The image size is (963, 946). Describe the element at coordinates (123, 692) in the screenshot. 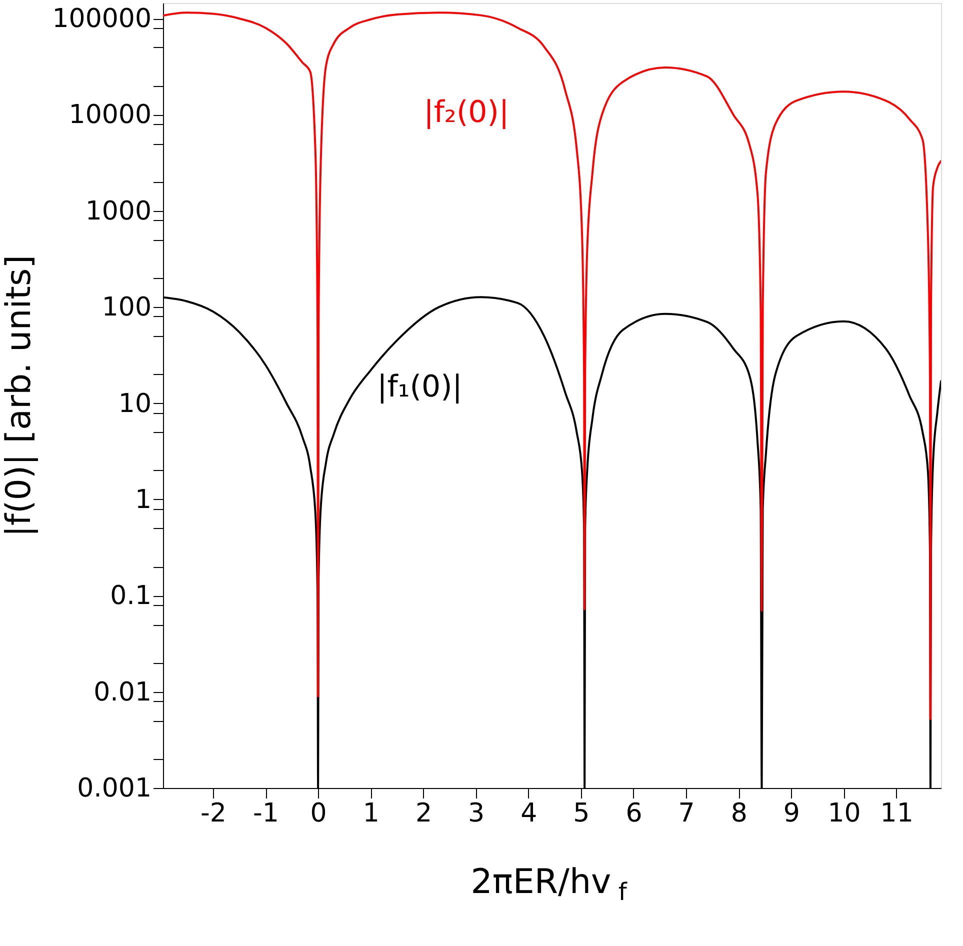

I see `y-tick-label: 0.01` at that location.